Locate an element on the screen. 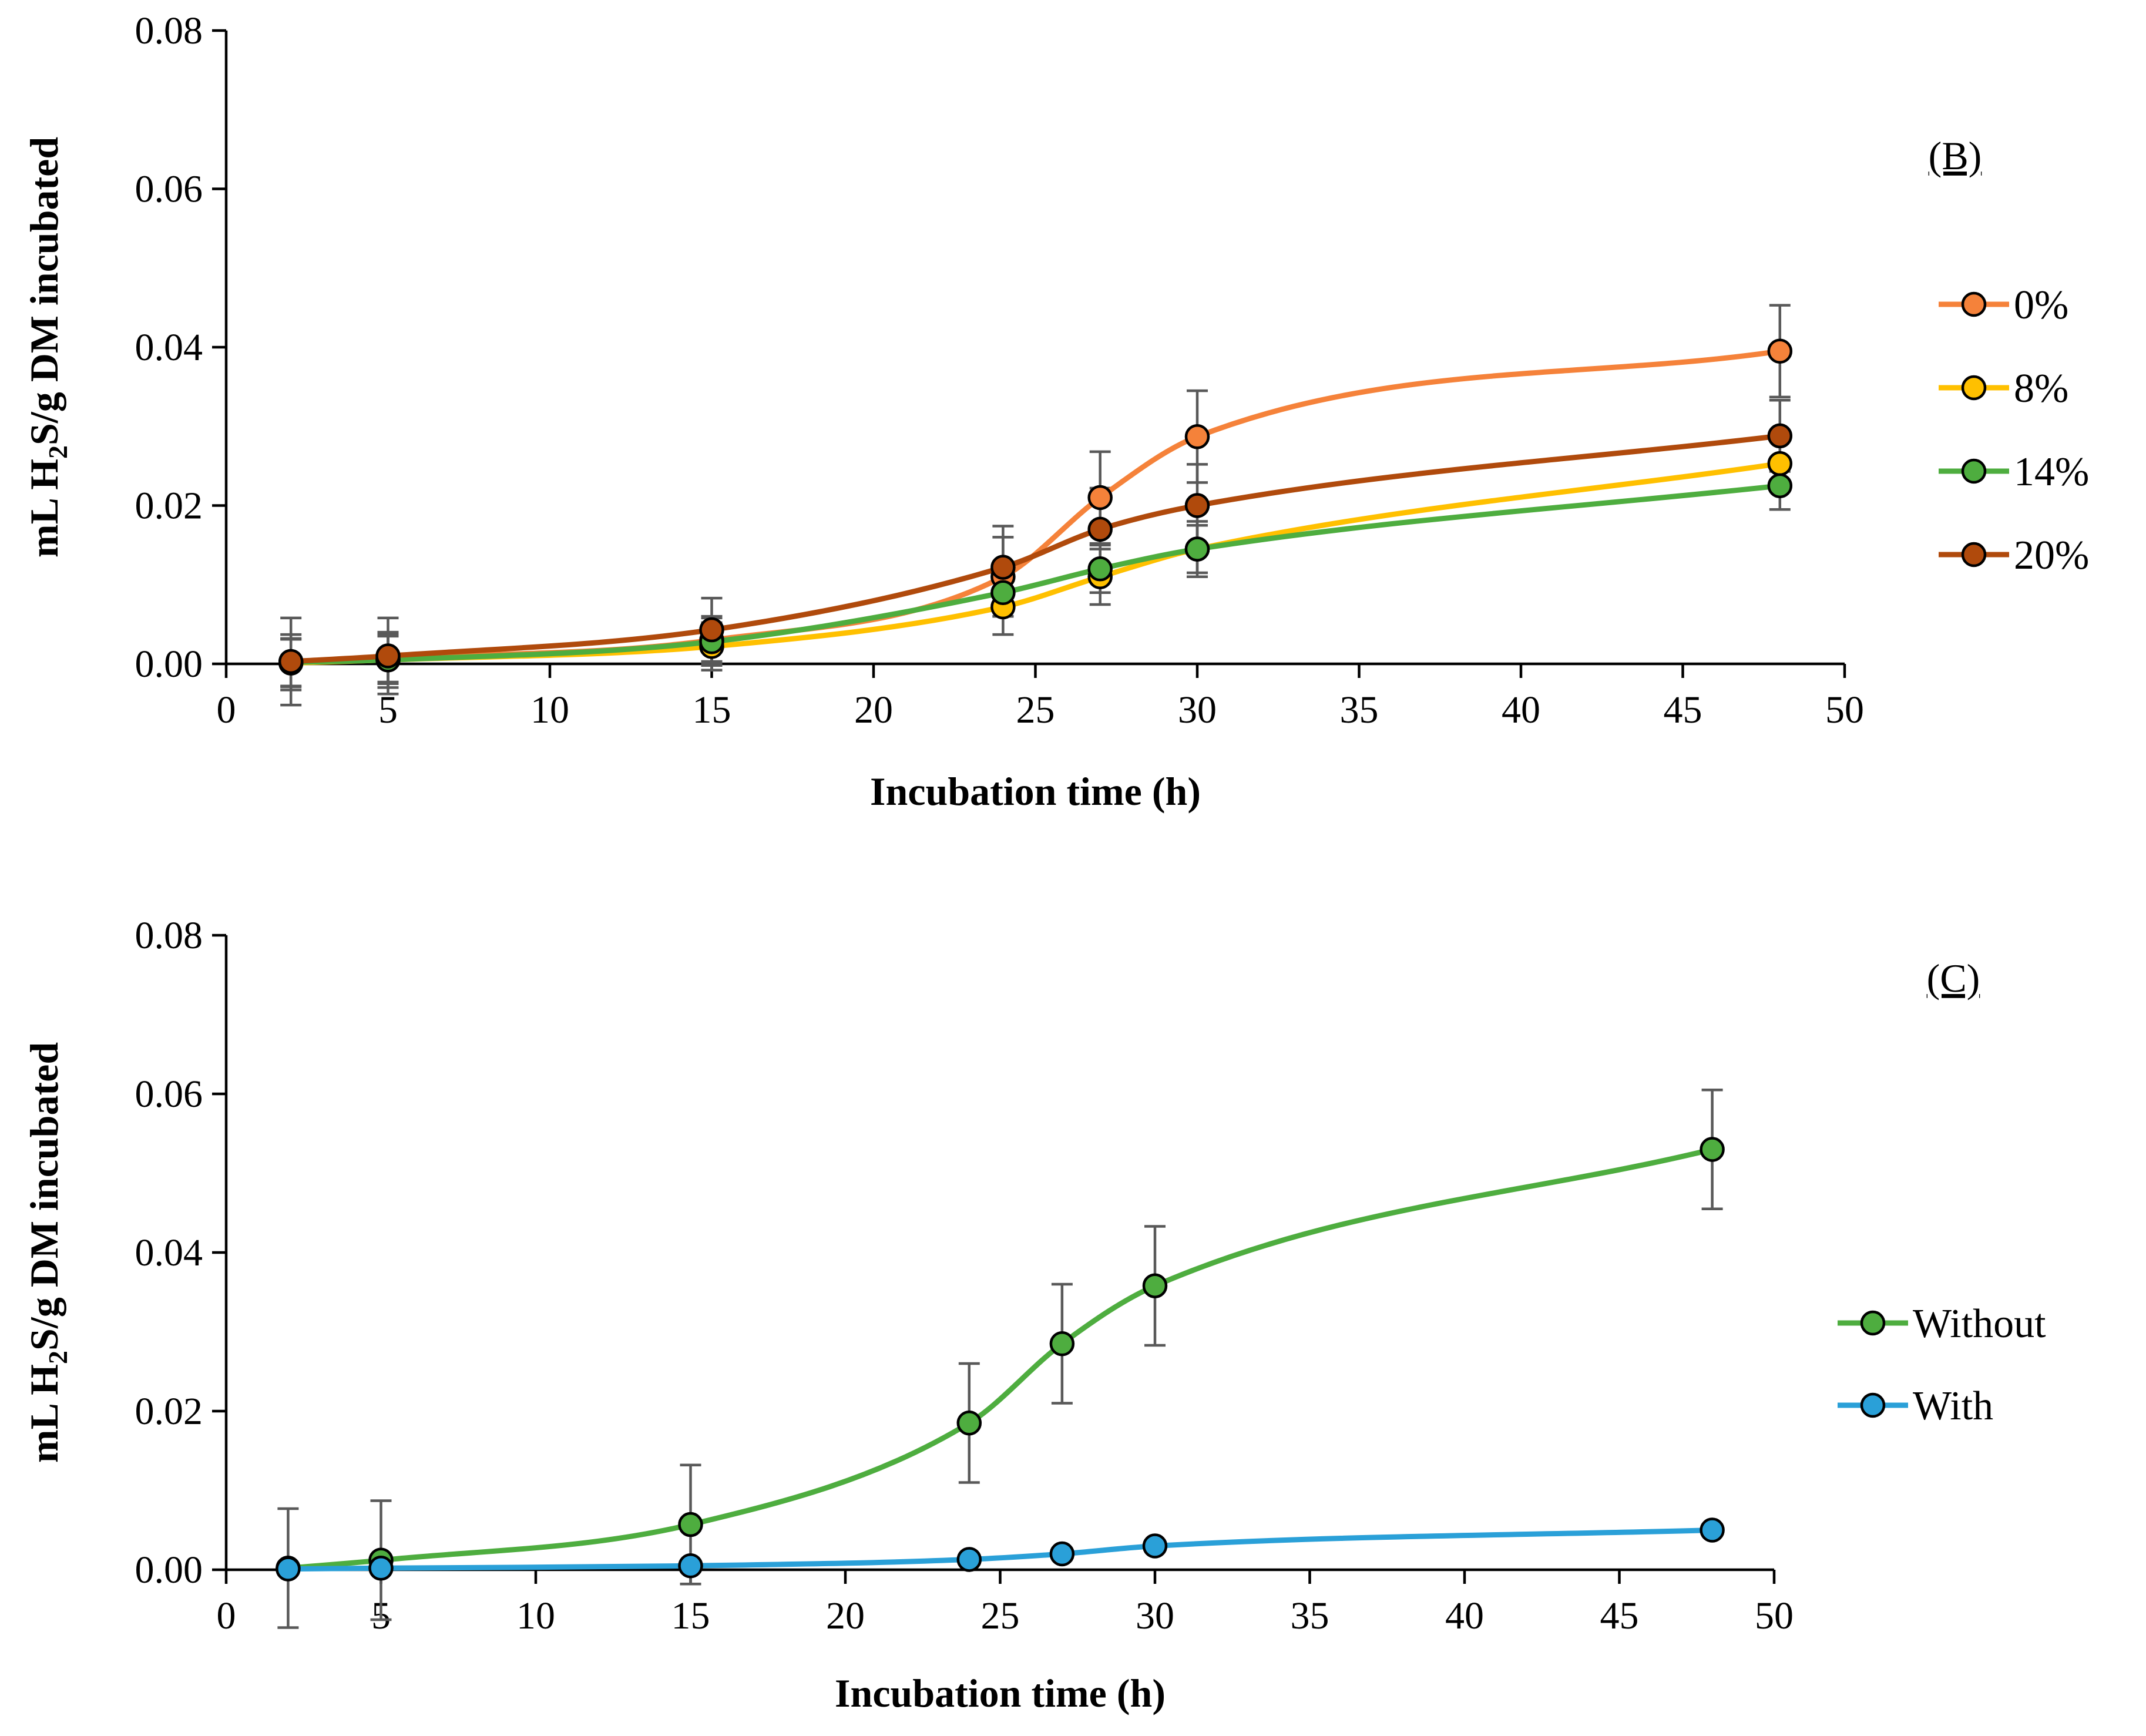 The width and height of the screenshot is (2146, 1736). b-legend-marker-0pct is located at coordinates (1974, 304).